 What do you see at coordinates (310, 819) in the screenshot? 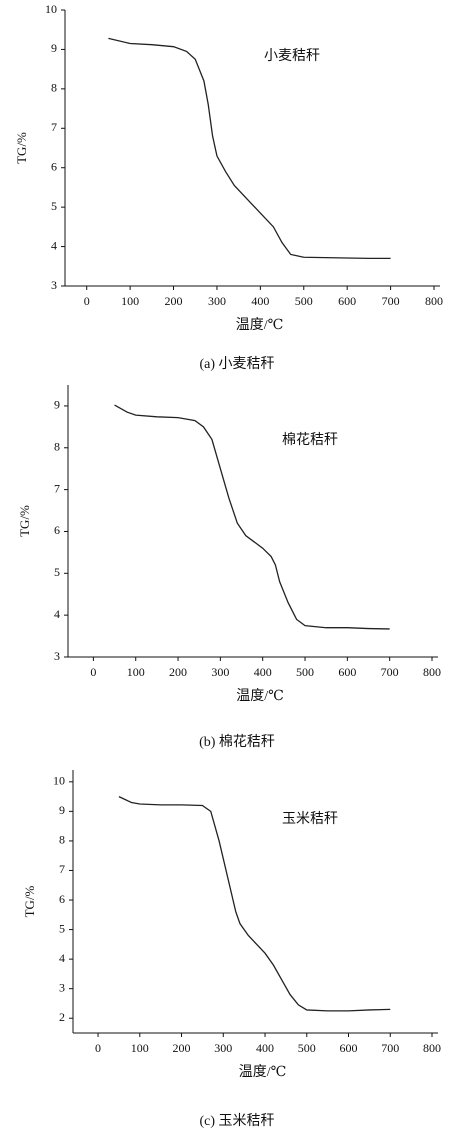
I see `annotation: 玉米秸秆` at bounding box center [310, 819].